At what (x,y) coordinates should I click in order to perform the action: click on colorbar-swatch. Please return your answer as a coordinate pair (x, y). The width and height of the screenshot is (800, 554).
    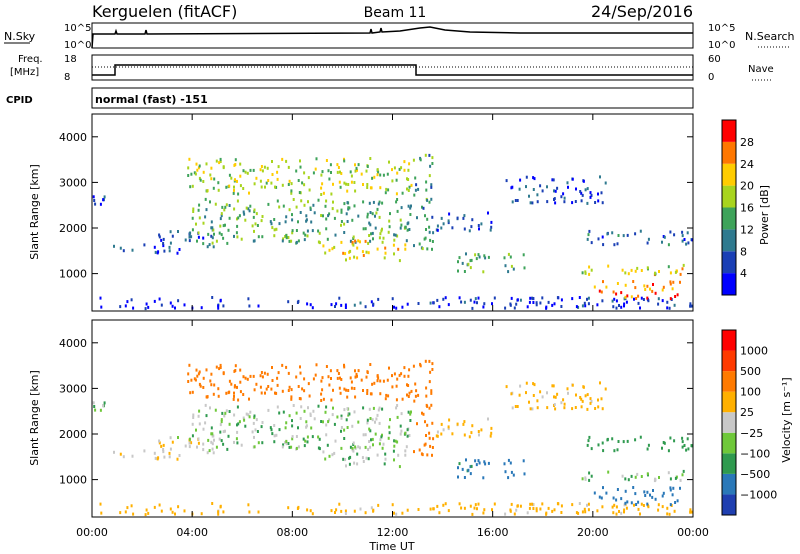
    Looking at the image, I should click on (729, 443).